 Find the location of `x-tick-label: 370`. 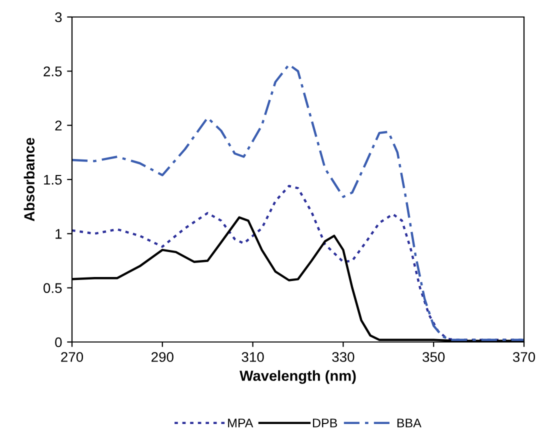

x-tick-label: 370 is located at coordinates (524, 357).